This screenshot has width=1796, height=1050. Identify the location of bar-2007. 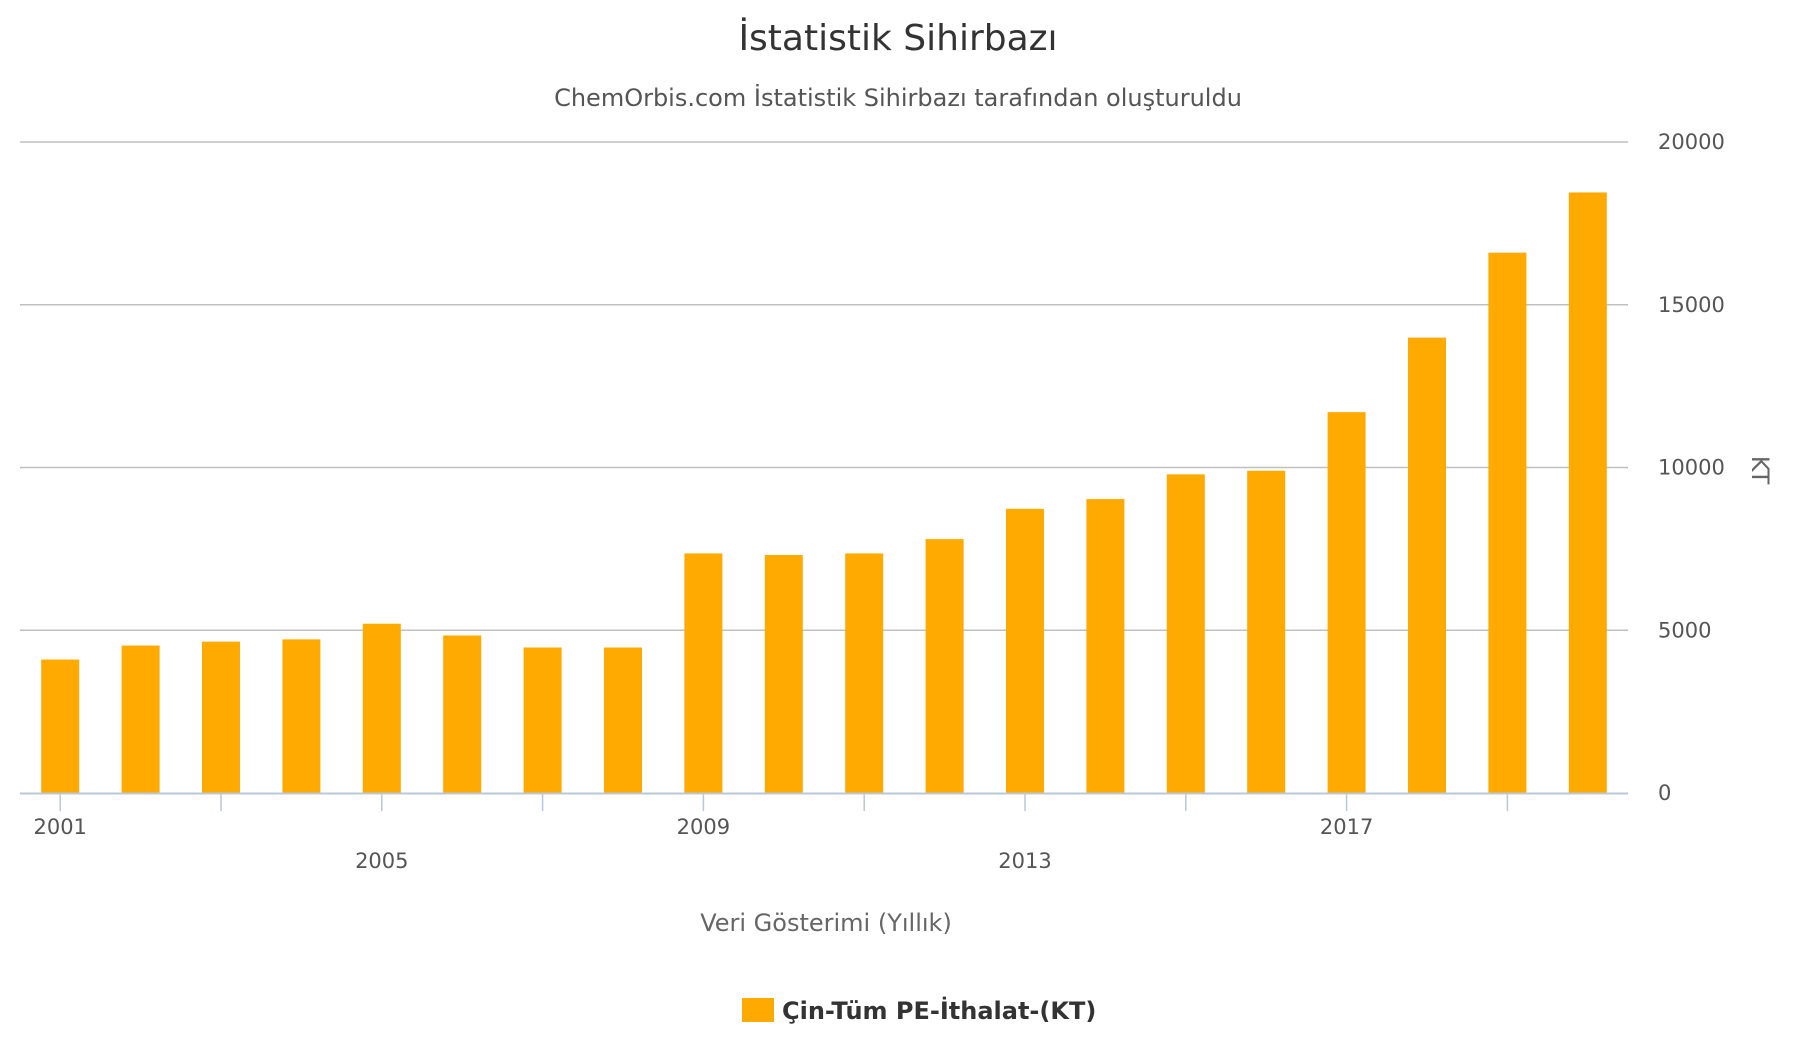
(542, 720).